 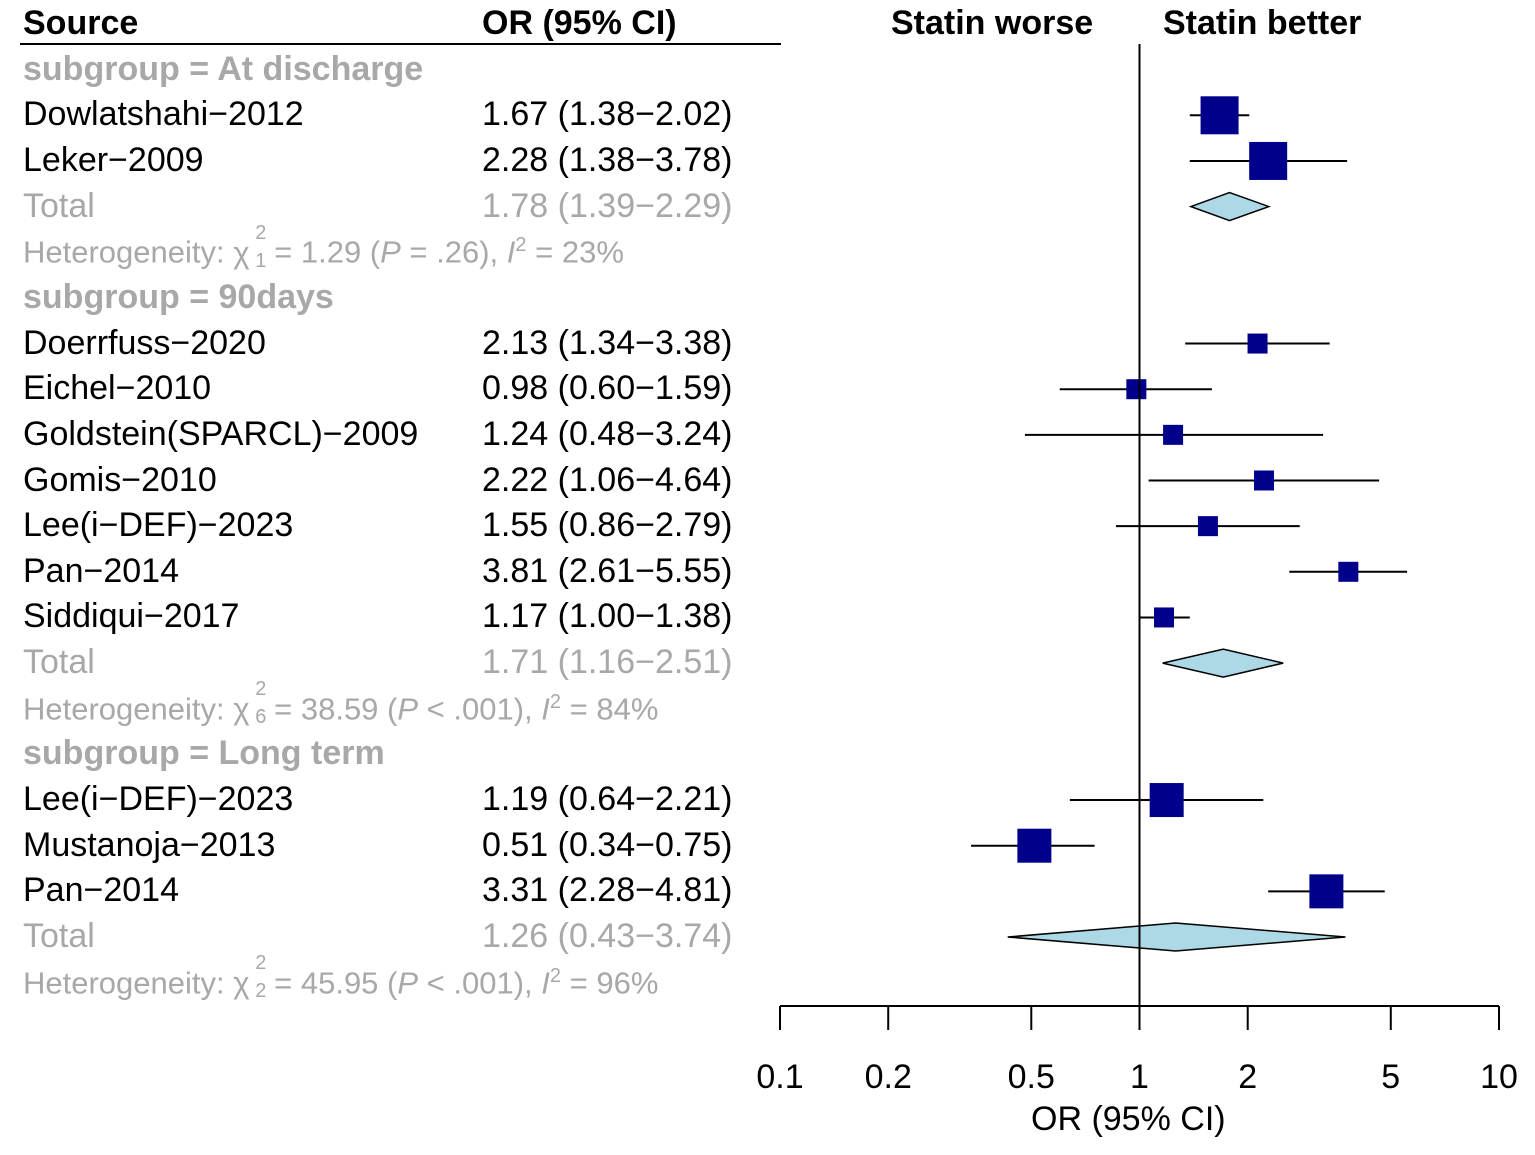 What do you see at coordinates (607, 936) in the screenshot?
I see `total-or-ci: 1.26 (0.43−3.74)` at bounding box center [607, 936].